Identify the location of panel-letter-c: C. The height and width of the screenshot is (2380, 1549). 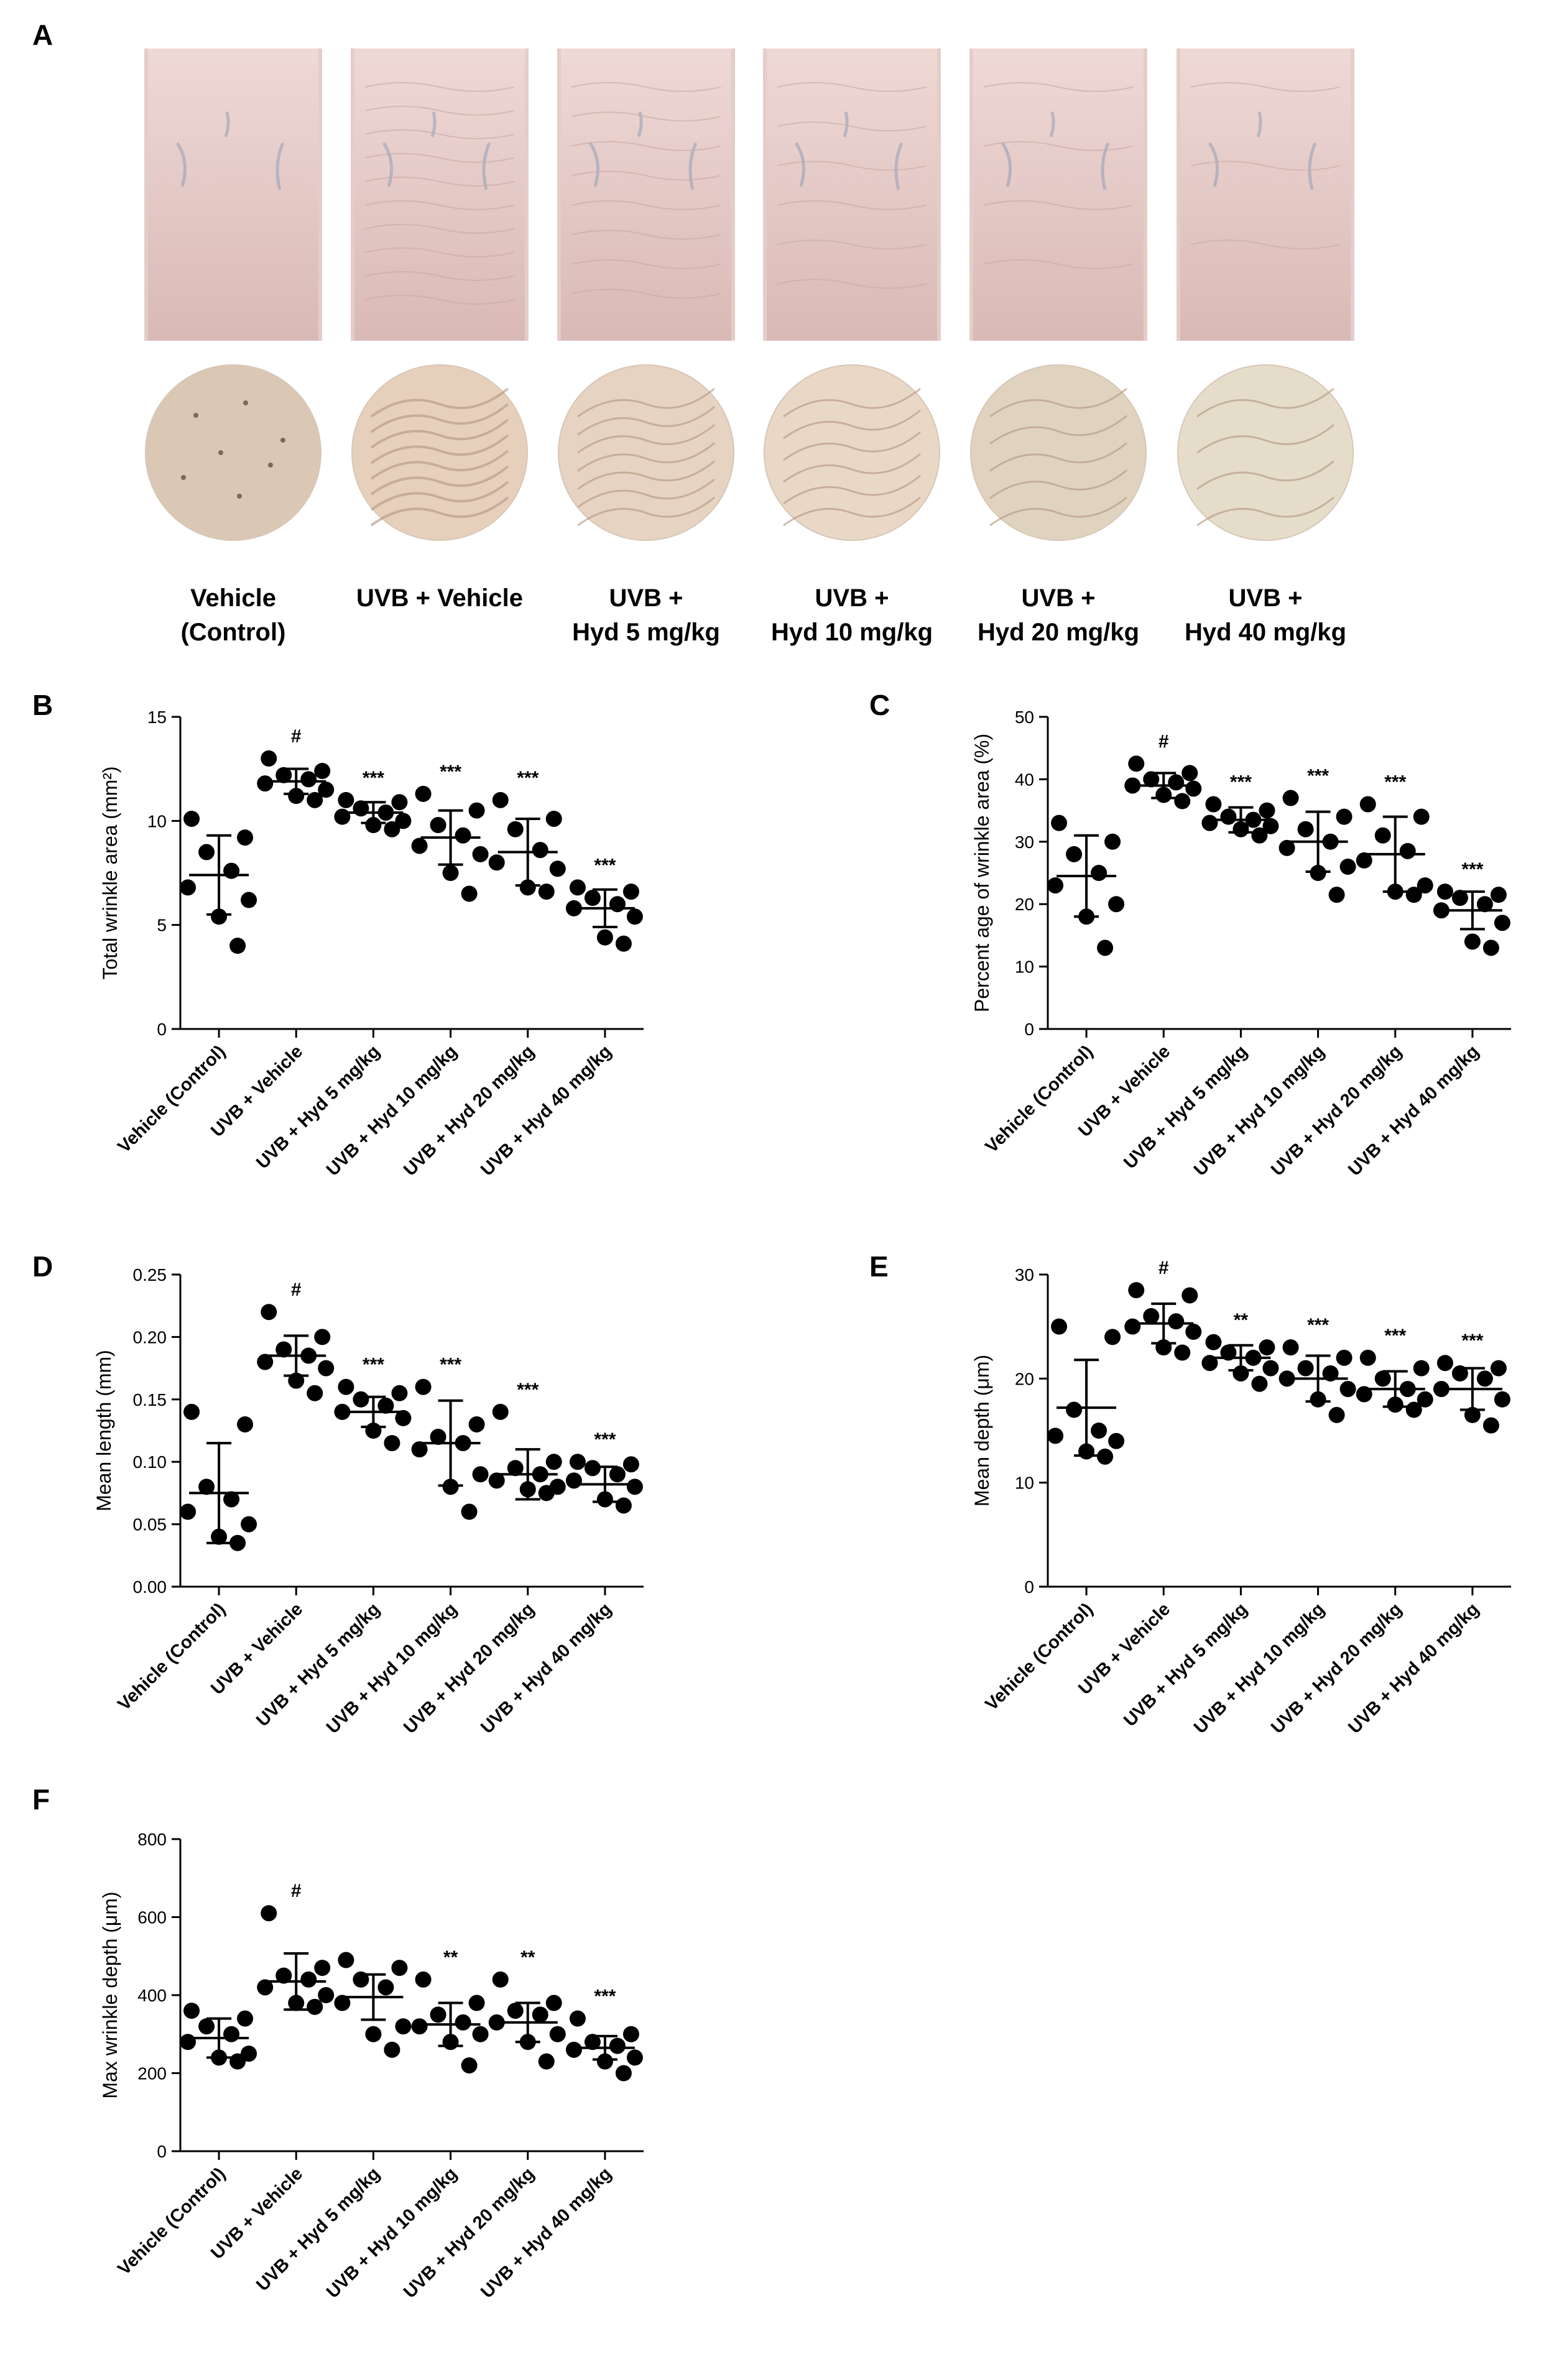
(879, 705).